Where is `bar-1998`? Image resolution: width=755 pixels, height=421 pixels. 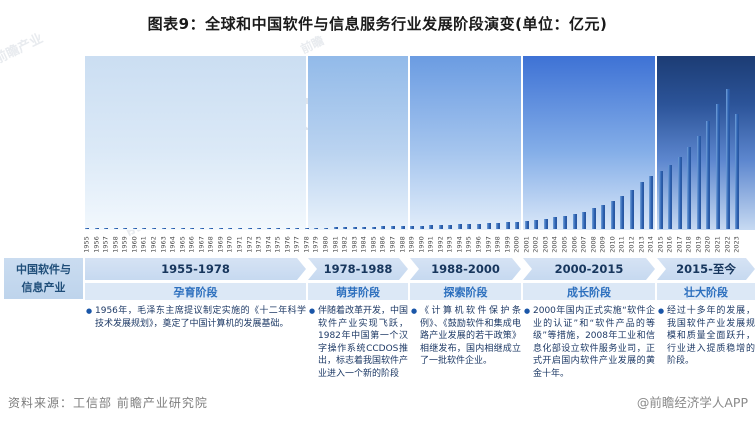
bar-1998 is located at coordinates (498, 225).